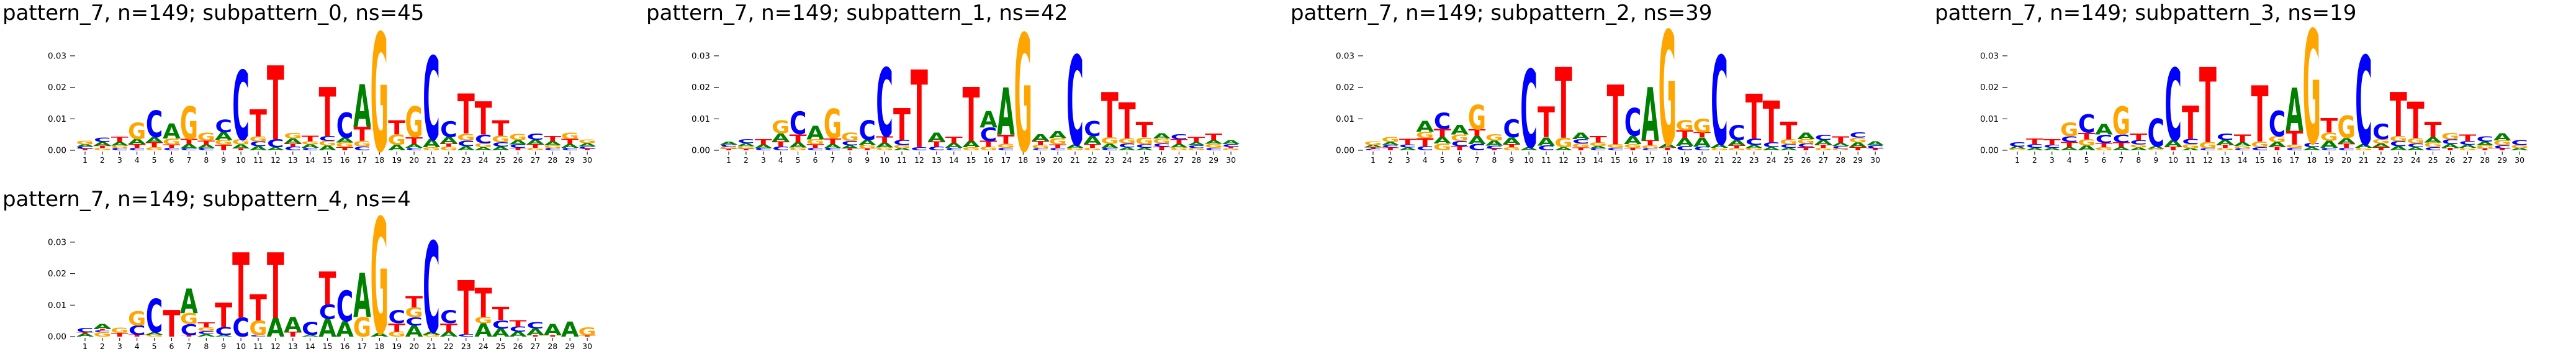  What do you see at coordinates (1110, 160) in the screenshot?
I see `x-tick-label: 23` at bounding box center [1110, 160].